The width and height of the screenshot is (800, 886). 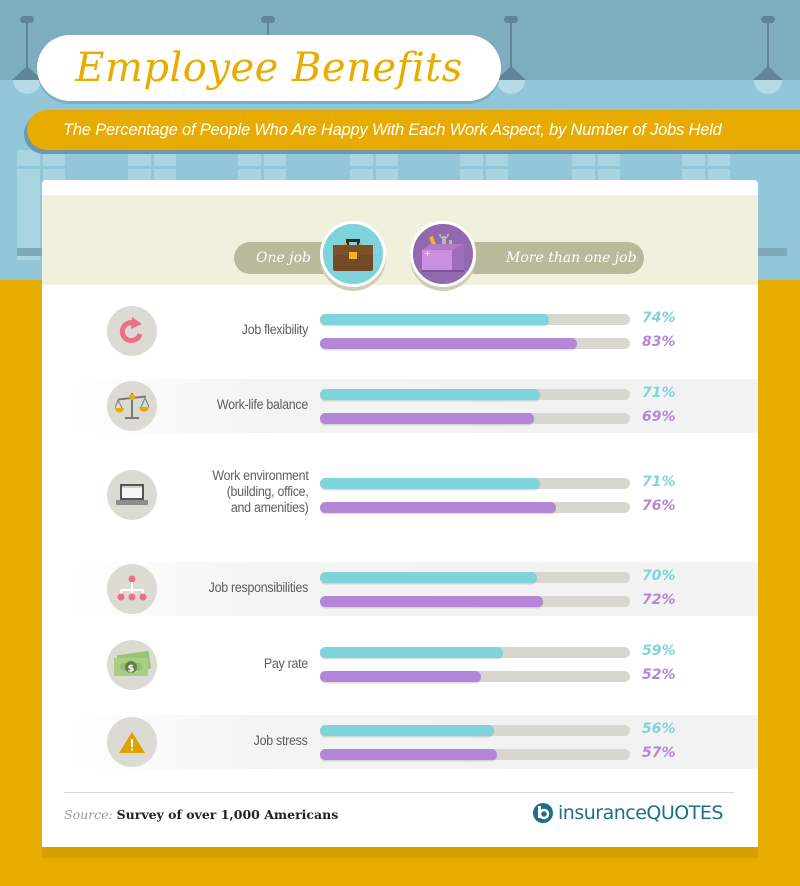 What do you see at coordinates (659, 651) in the screenshot?
I see `value-one-job: 59%` at bounding box center [659, 651].